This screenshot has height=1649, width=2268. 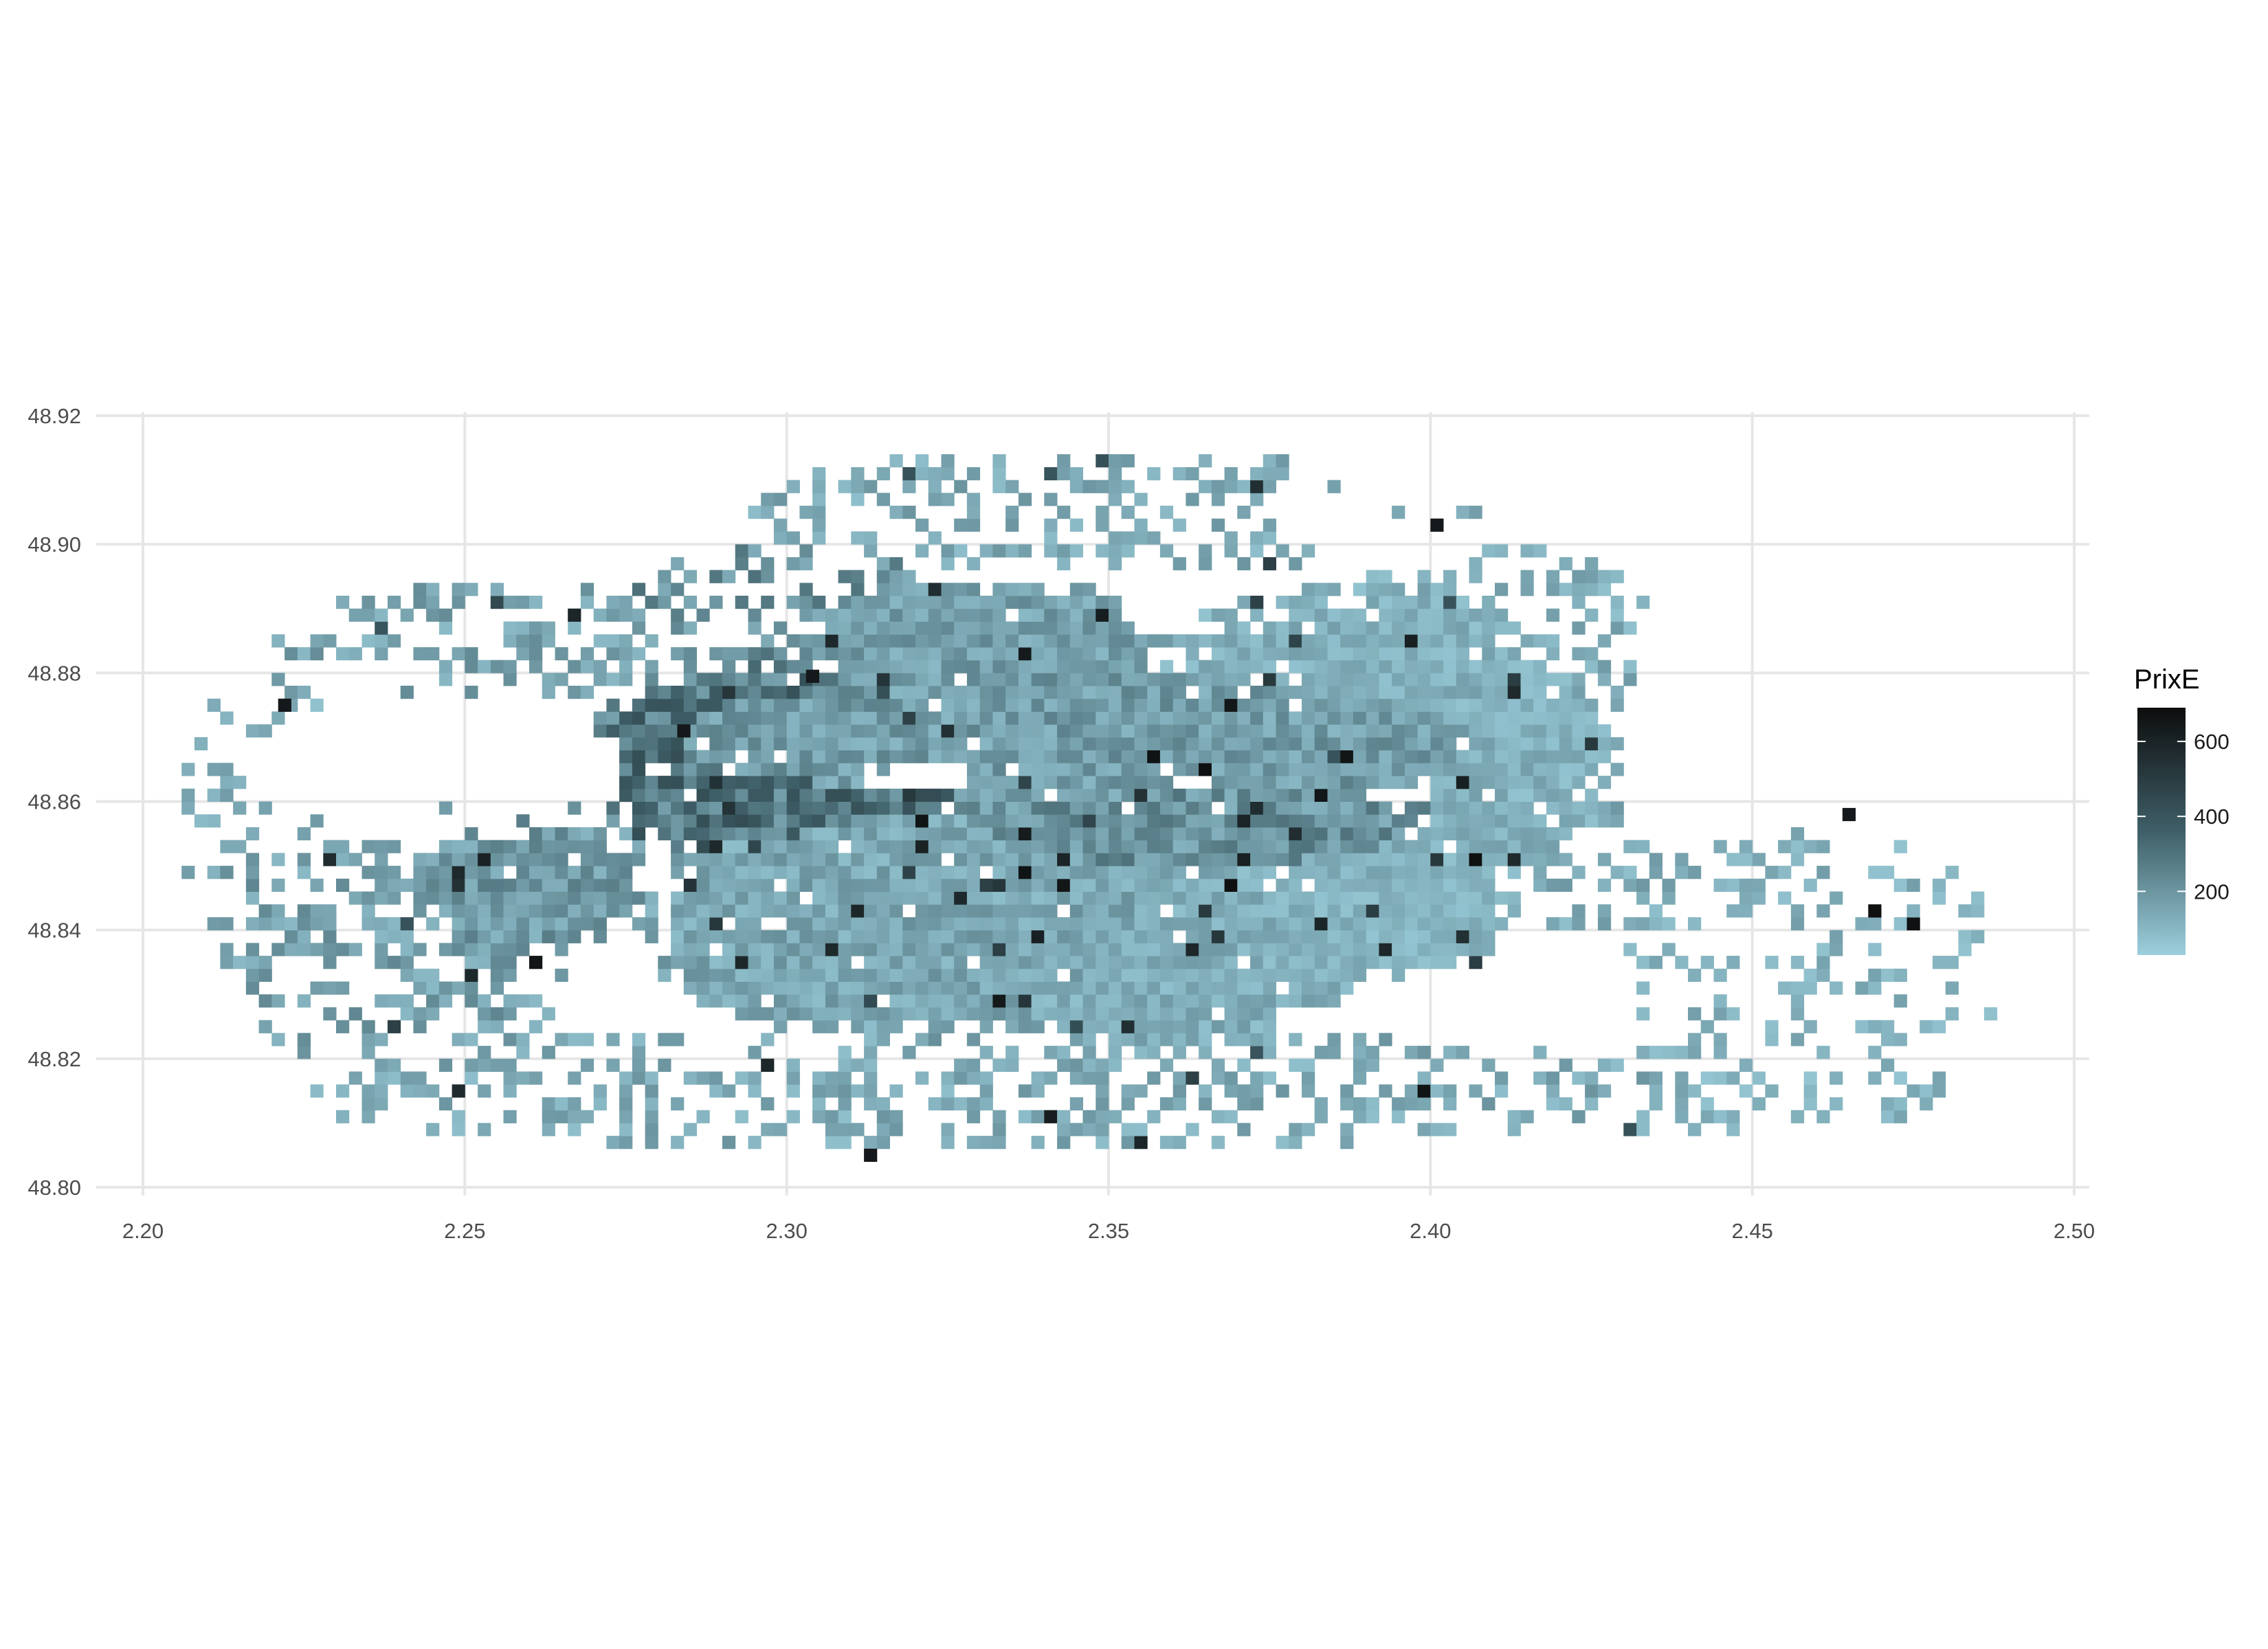 What do you see at coordinates (2212, 817) in the screenshot?
I see `legend-tick-label: 400` at bounding box center [2212, 817].